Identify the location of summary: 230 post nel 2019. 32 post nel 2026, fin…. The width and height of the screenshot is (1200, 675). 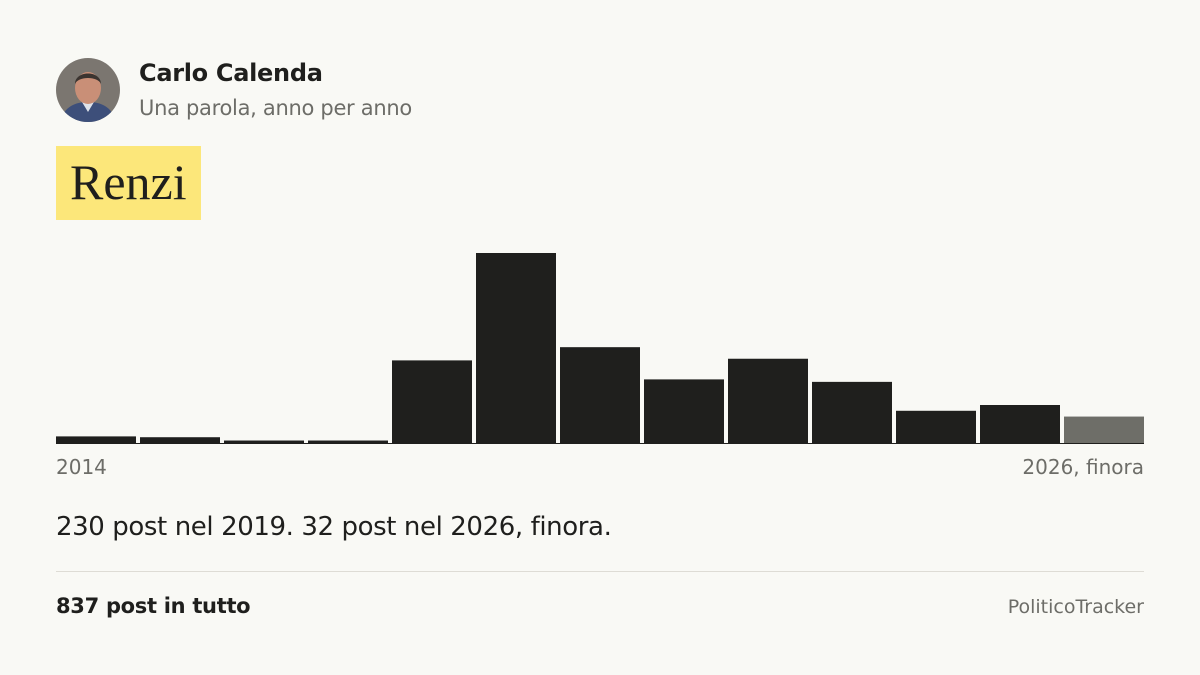
(334, 527).